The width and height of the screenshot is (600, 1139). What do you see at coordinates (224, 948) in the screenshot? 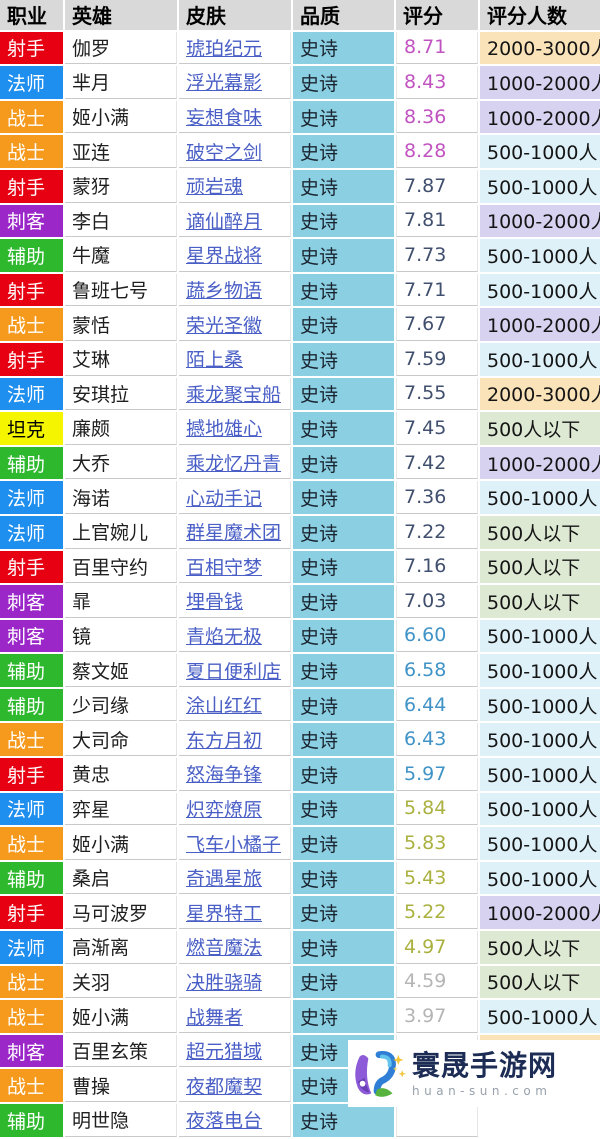
I see `skin-link: 燃音魔法` at bounding box center [224, 948].